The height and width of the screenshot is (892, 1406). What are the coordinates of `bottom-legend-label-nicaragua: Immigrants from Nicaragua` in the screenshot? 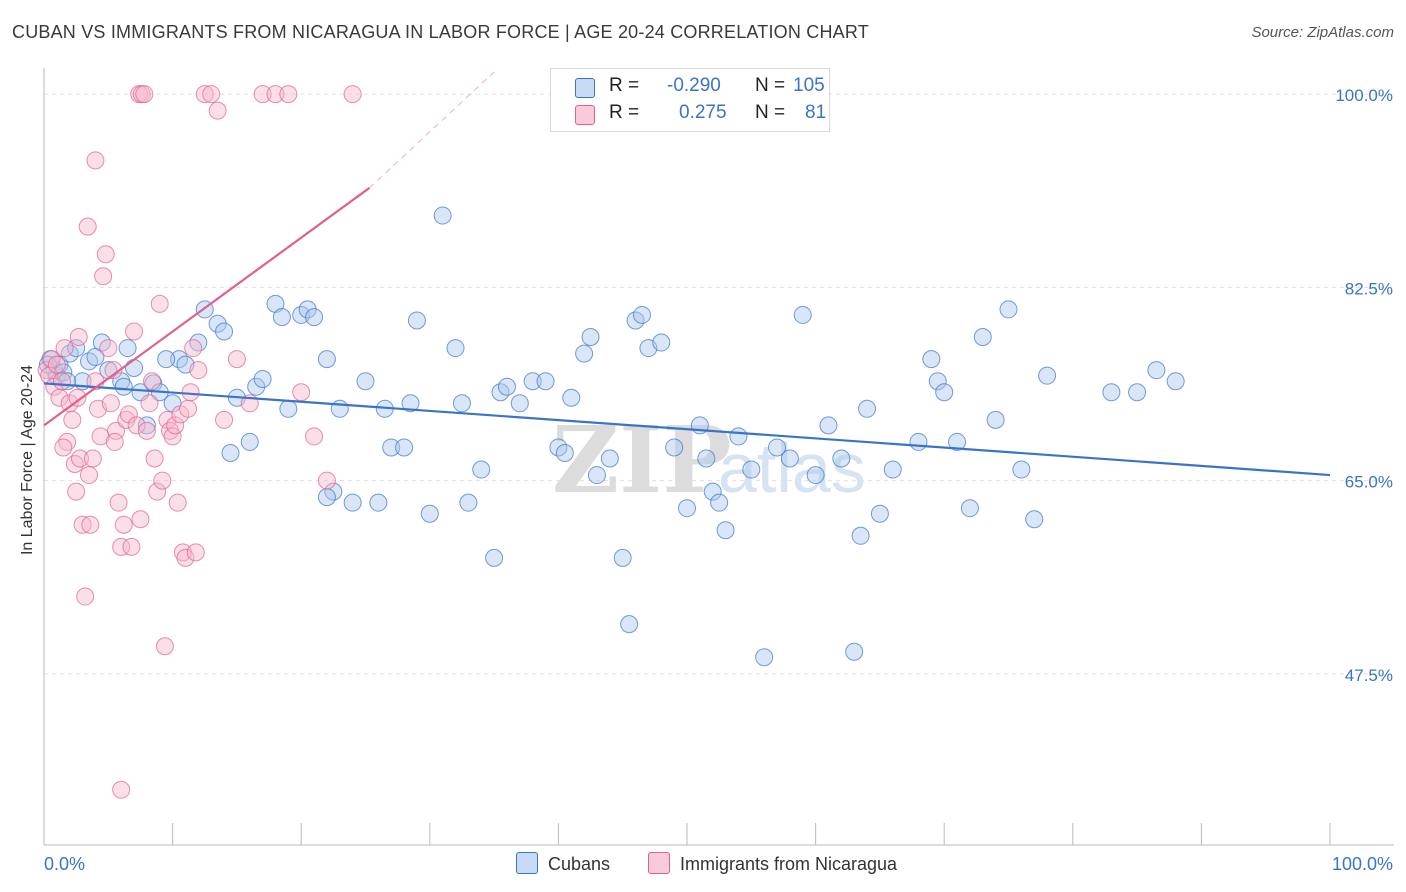 It's located at (789, 864).